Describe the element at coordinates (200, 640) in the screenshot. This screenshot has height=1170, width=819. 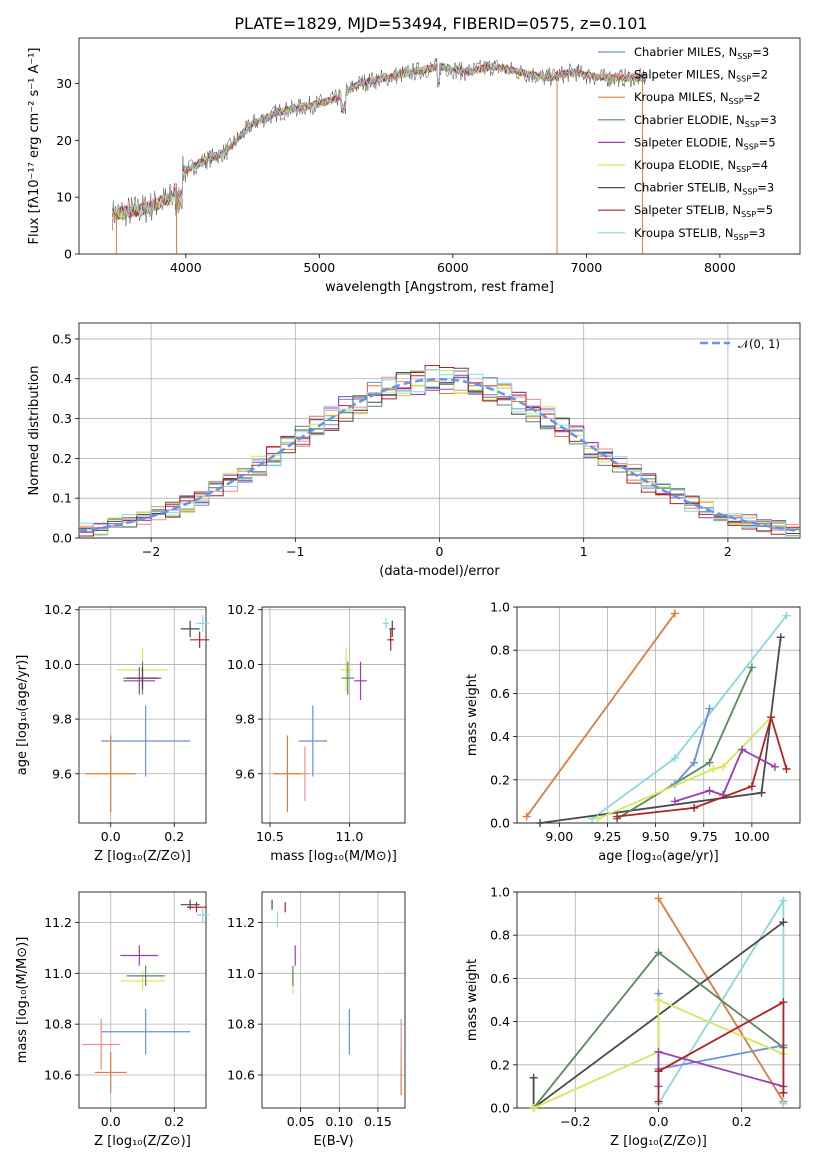
I see `errorbar-point-salpeter_stelib` at that location.